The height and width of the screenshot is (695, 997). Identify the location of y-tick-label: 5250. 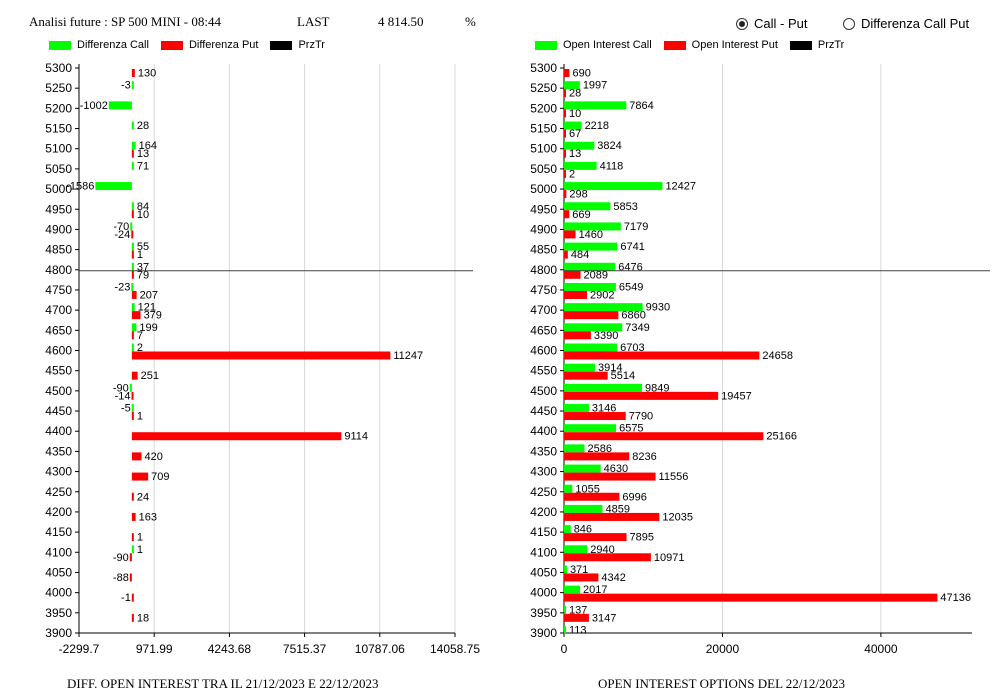
(58, 88).